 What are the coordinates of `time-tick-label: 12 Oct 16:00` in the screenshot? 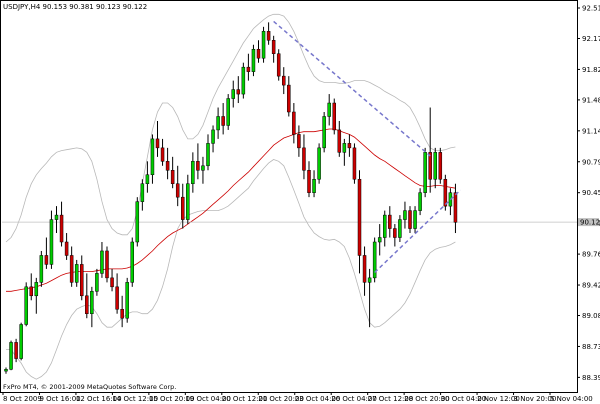 It's located at (99, 399).